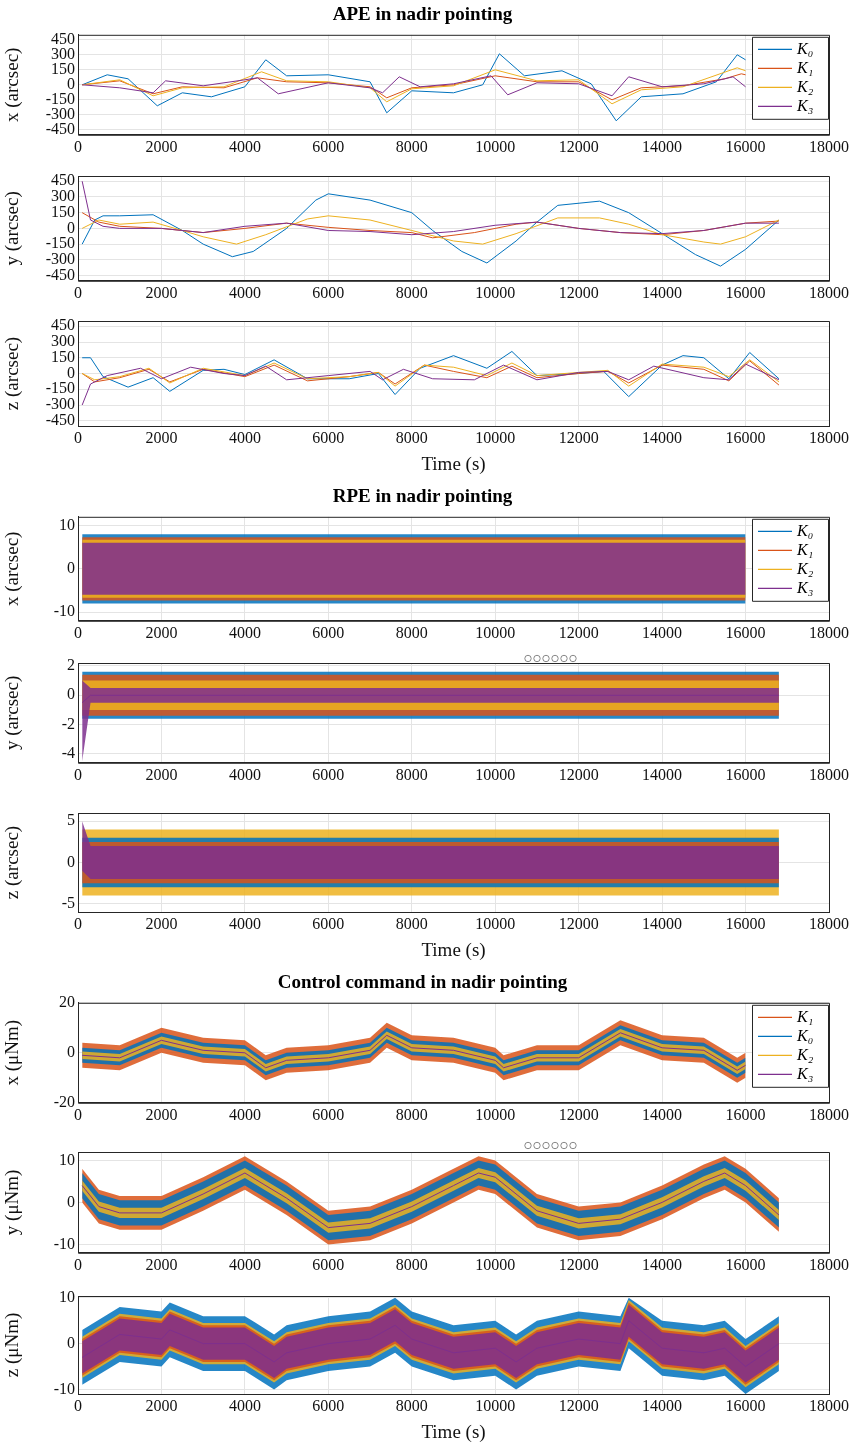  What do you see at coordinates (68, 902) in the screenshot?
I see `y-tick-label: -5` at bounding box center [68, 902].